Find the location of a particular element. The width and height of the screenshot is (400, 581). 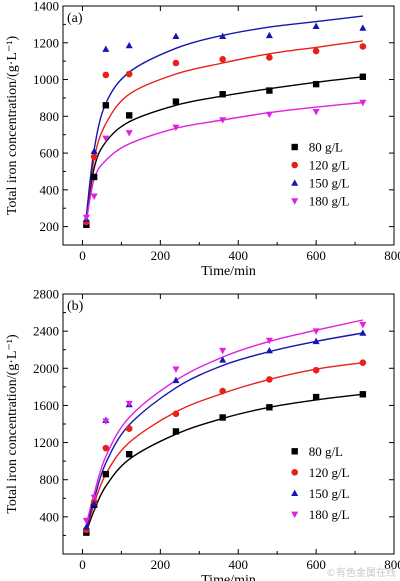

y-tick-label: 200 is located at coordinates (50, 226).